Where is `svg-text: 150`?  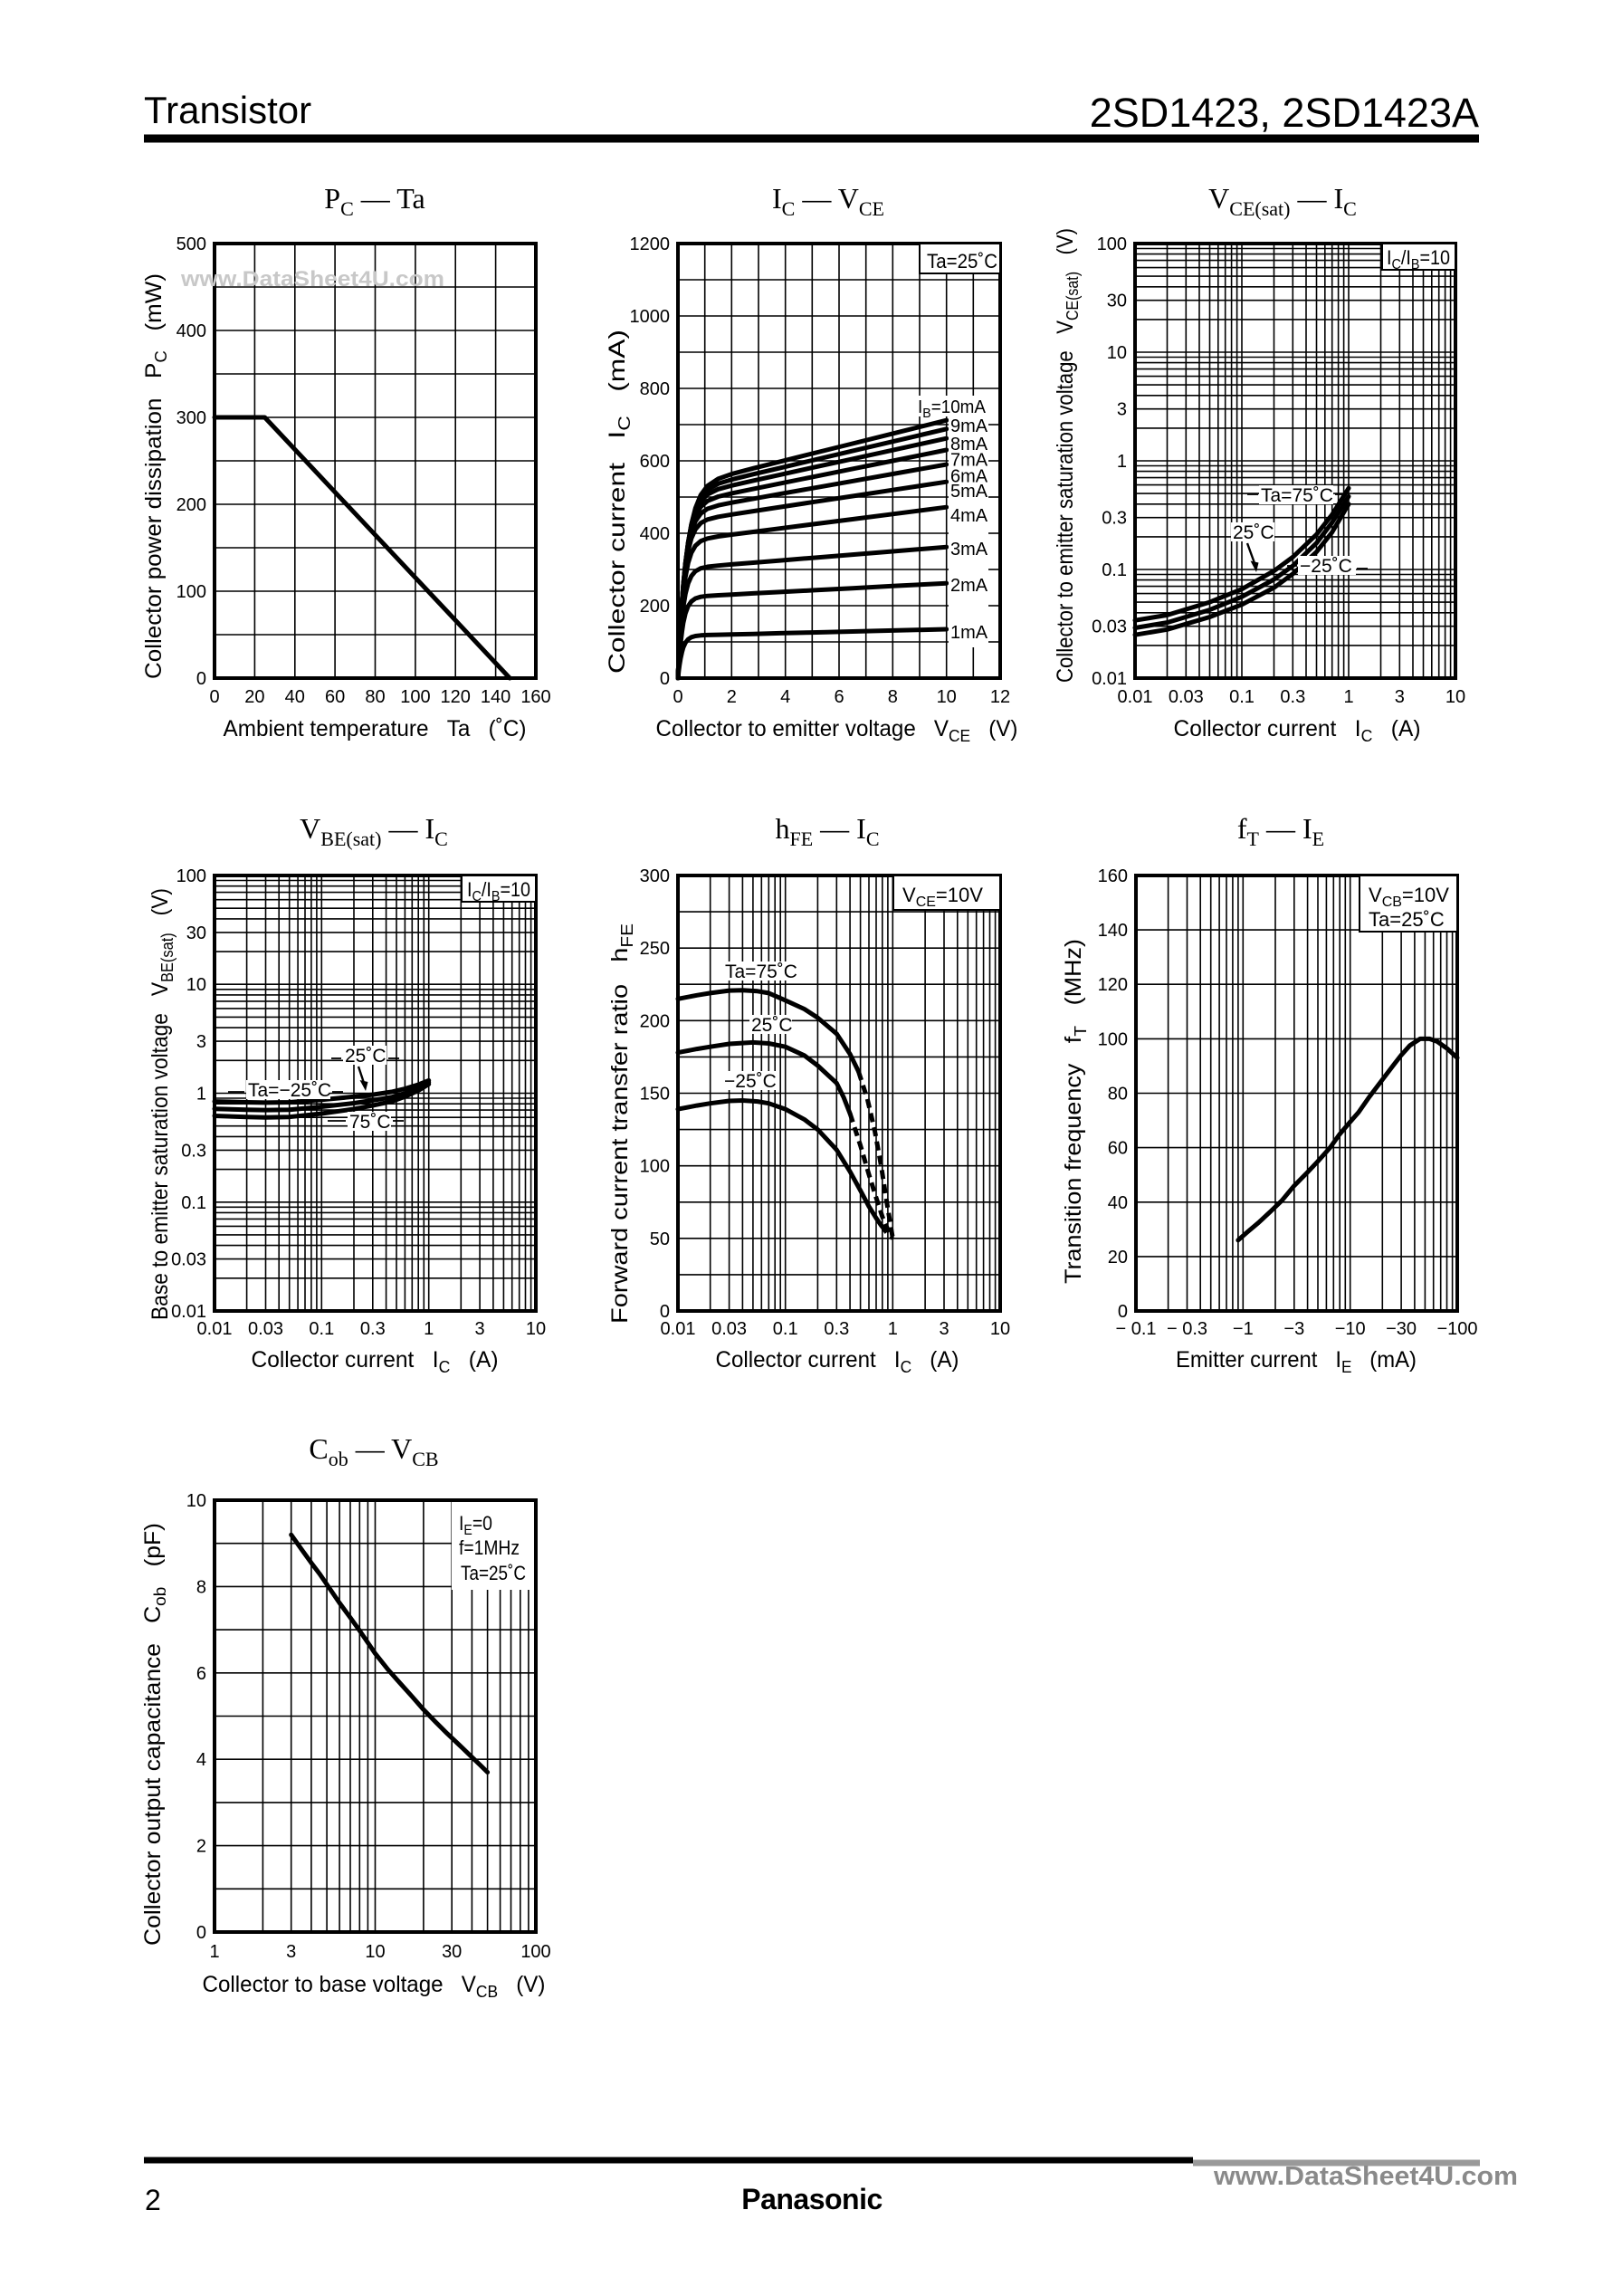
svg-text: 150 is located at coordinates (655, 1095).